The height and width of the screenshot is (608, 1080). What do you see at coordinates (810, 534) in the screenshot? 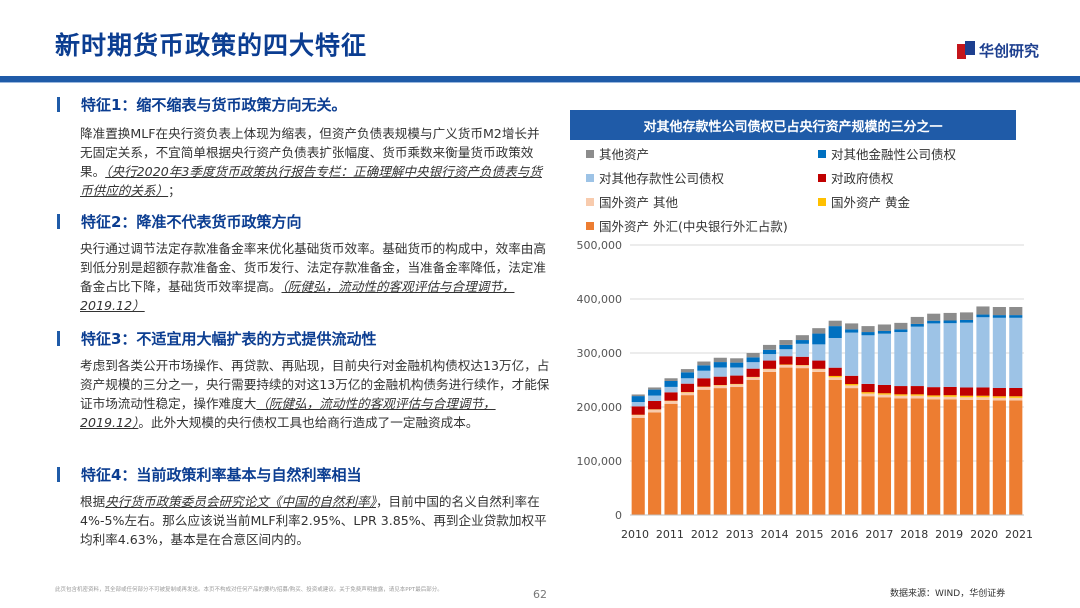
I see `x-tick-label: 2015` at bounding box center [810, 534].